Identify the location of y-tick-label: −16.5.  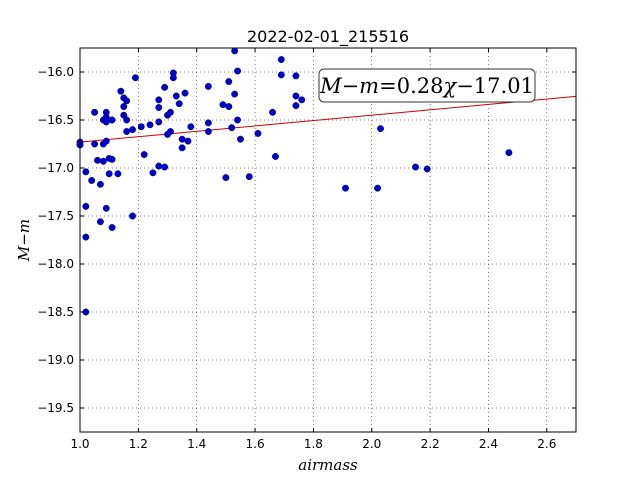
(55, 120).